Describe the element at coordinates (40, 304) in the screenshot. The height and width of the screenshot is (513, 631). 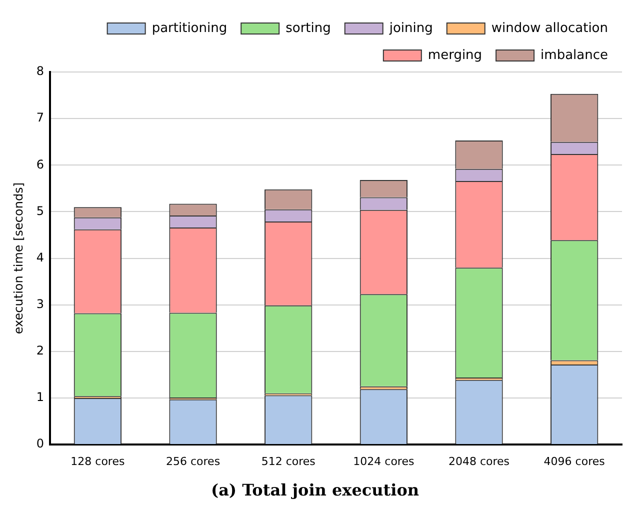
I see `y-tick-label: 3` at that location.